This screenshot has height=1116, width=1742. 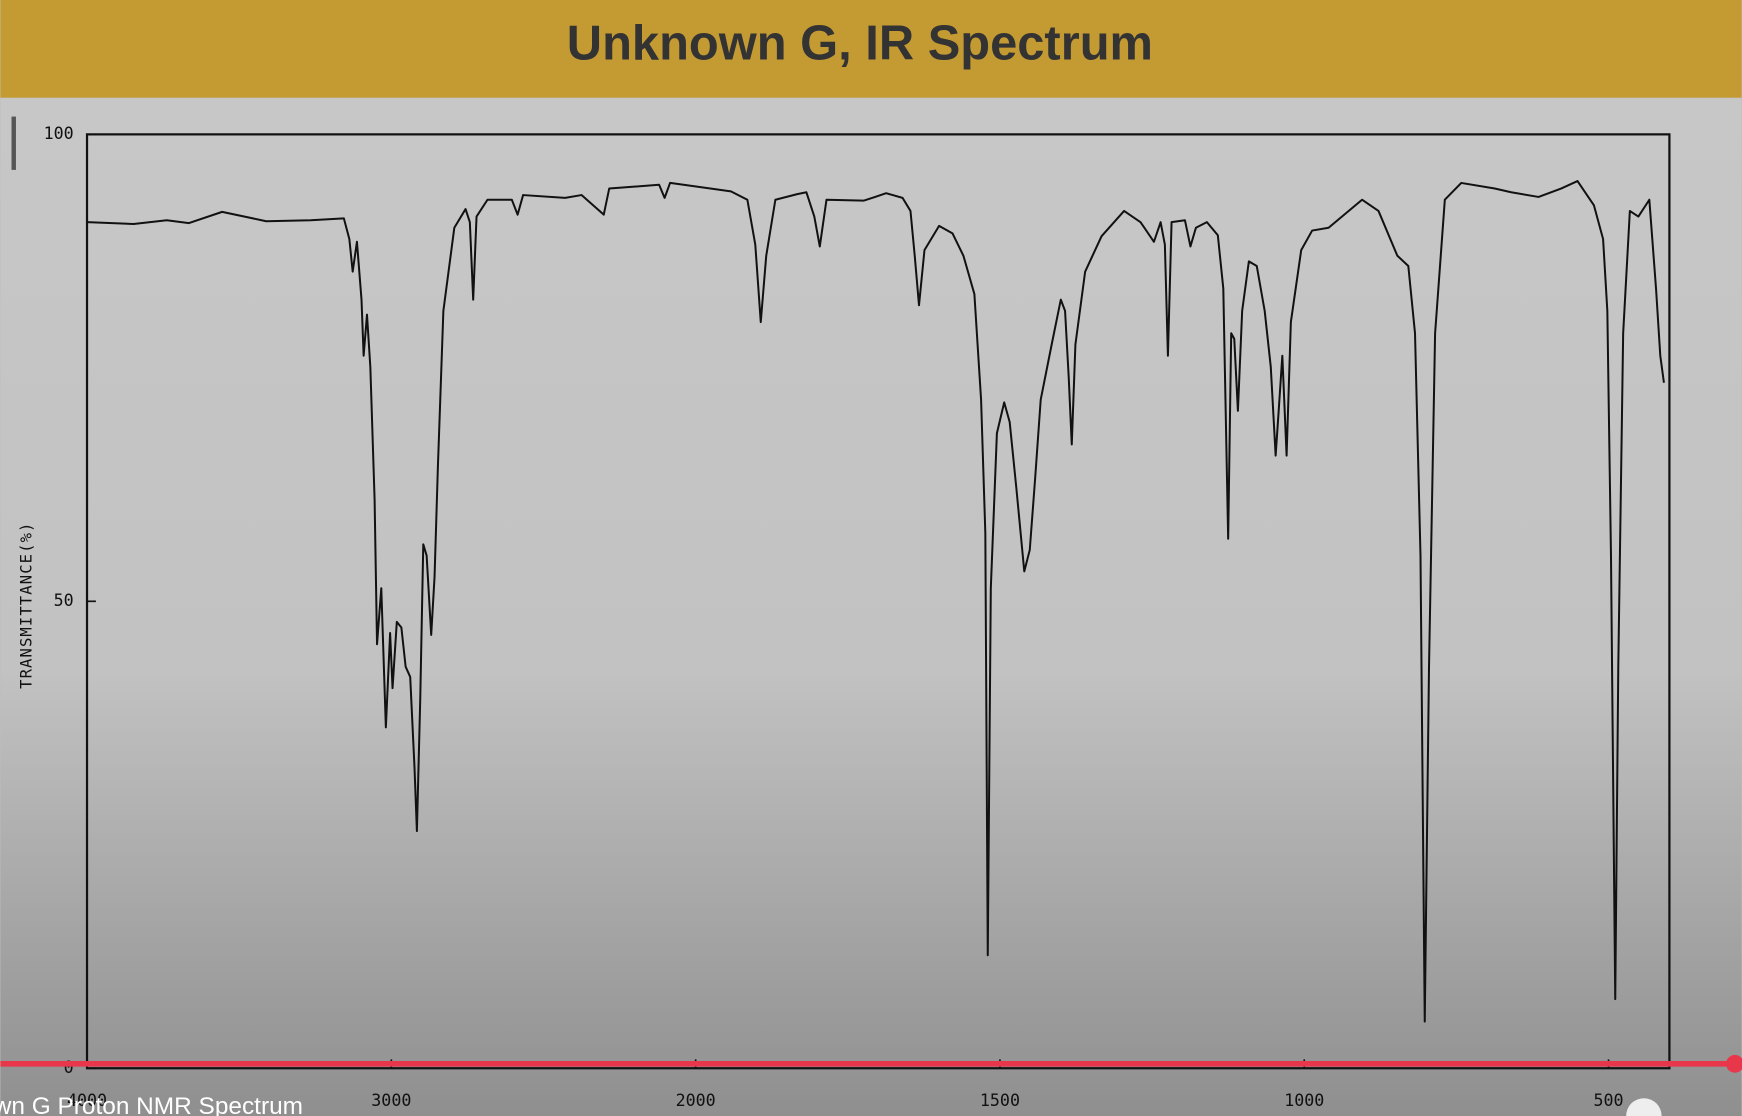 I want to click on play-button, so click(x=1644, y=1107).